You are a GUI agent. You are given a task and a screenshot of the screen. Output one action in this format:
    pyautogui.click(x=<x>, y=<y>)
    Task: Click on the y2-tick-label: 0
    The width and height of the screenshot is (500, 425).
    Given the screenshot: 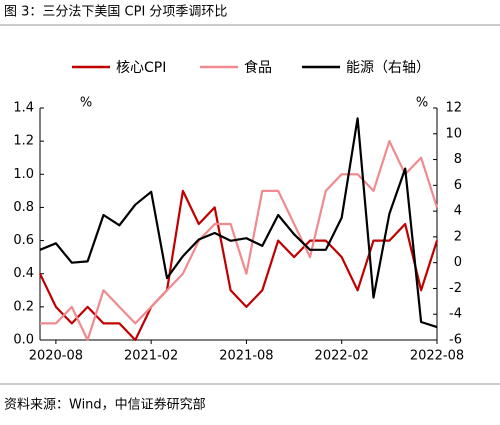 What is the action you would take?
    pyautogui.click(x=458, y=262)
    